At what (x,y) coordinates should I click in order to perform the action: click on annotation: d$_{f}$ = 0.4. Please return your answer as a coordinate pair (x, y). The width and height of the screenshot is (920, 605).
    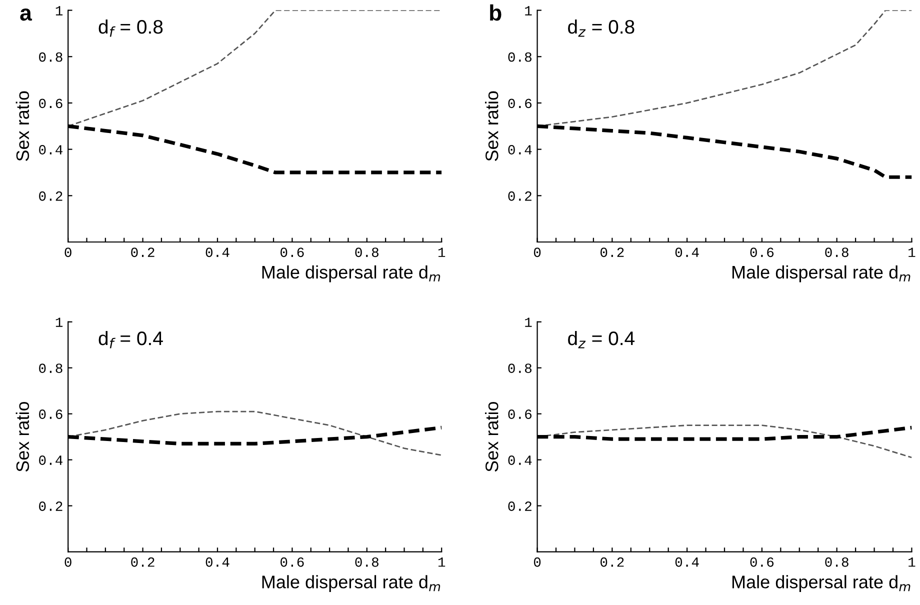
    Looking at the image, I should click on (130, 339).